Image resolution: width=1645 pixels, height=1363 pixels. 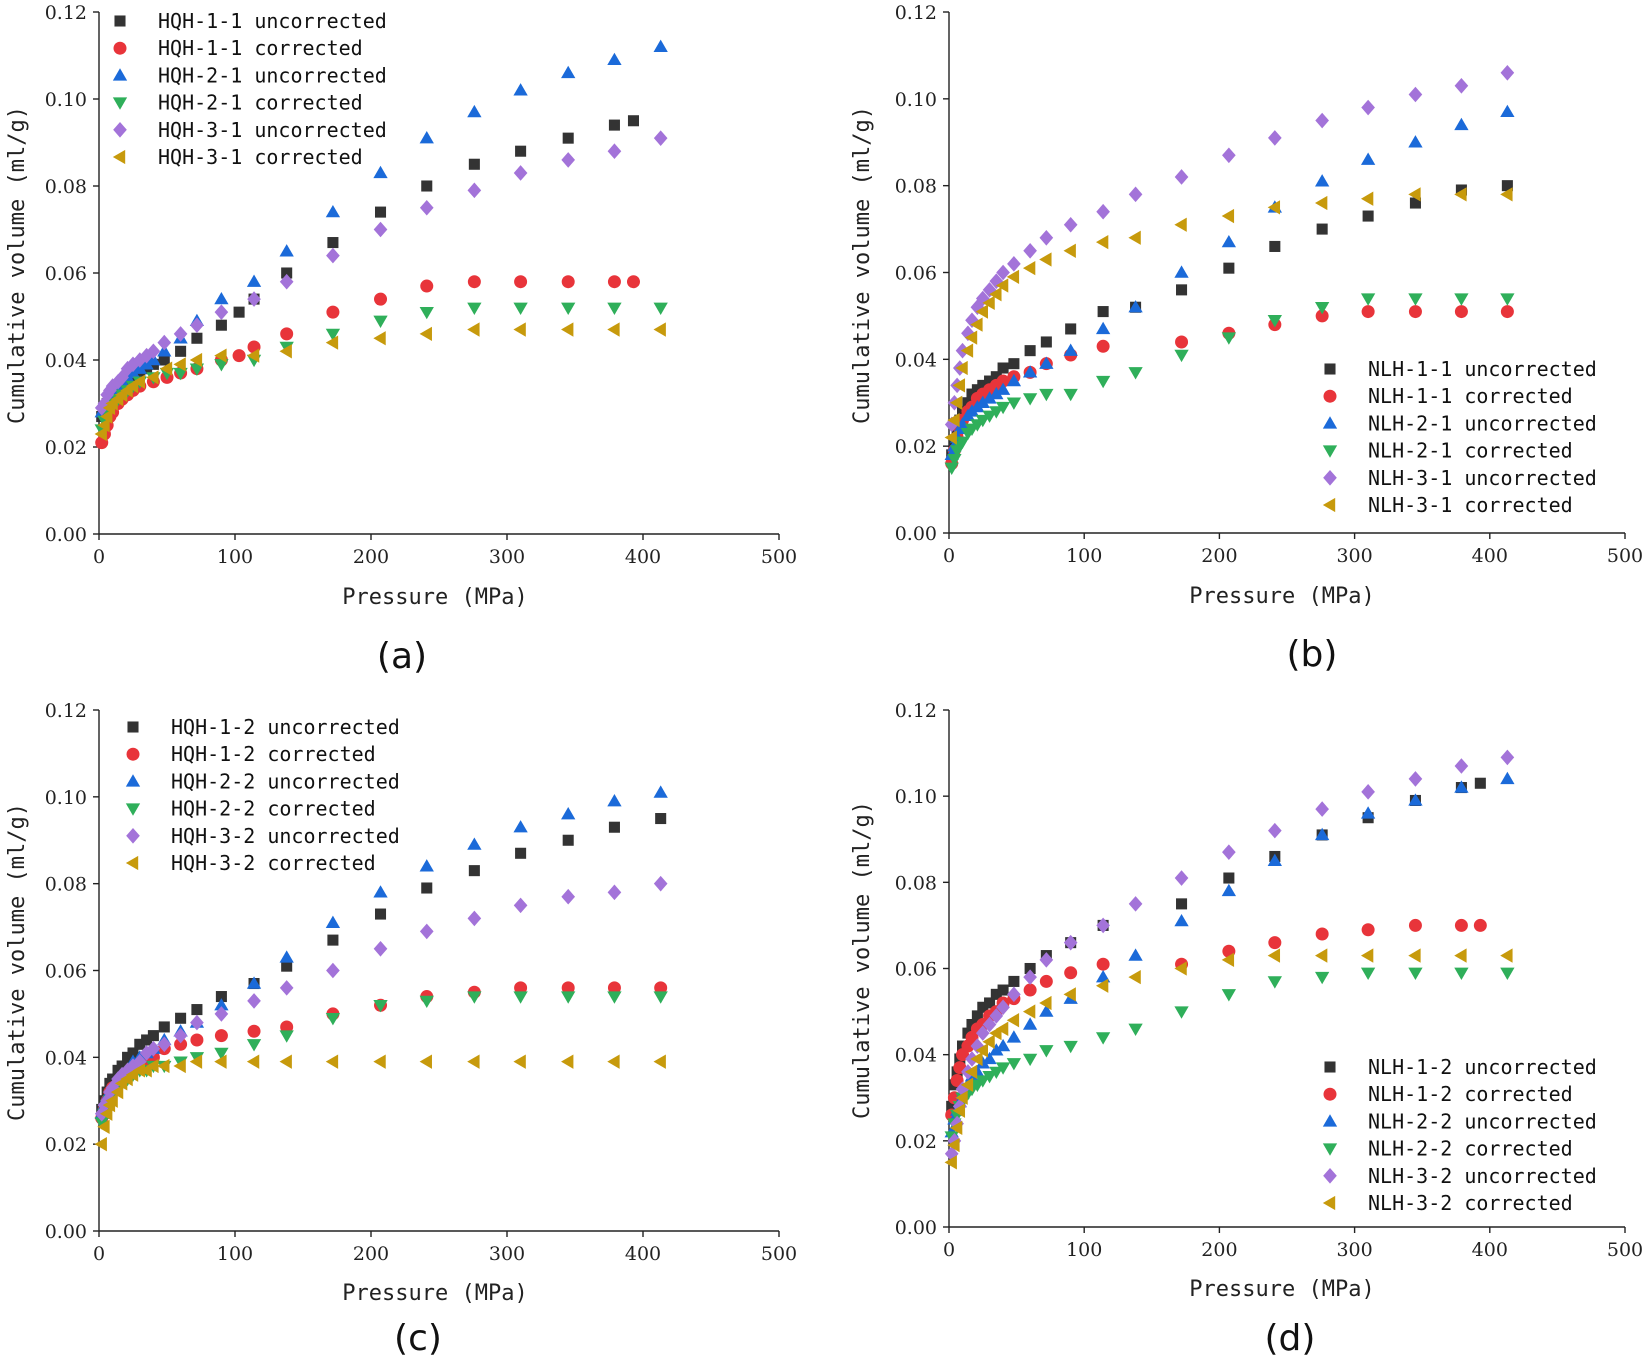 I want to click on y-tick-label: 0.00, so click(x=66, y=1232).